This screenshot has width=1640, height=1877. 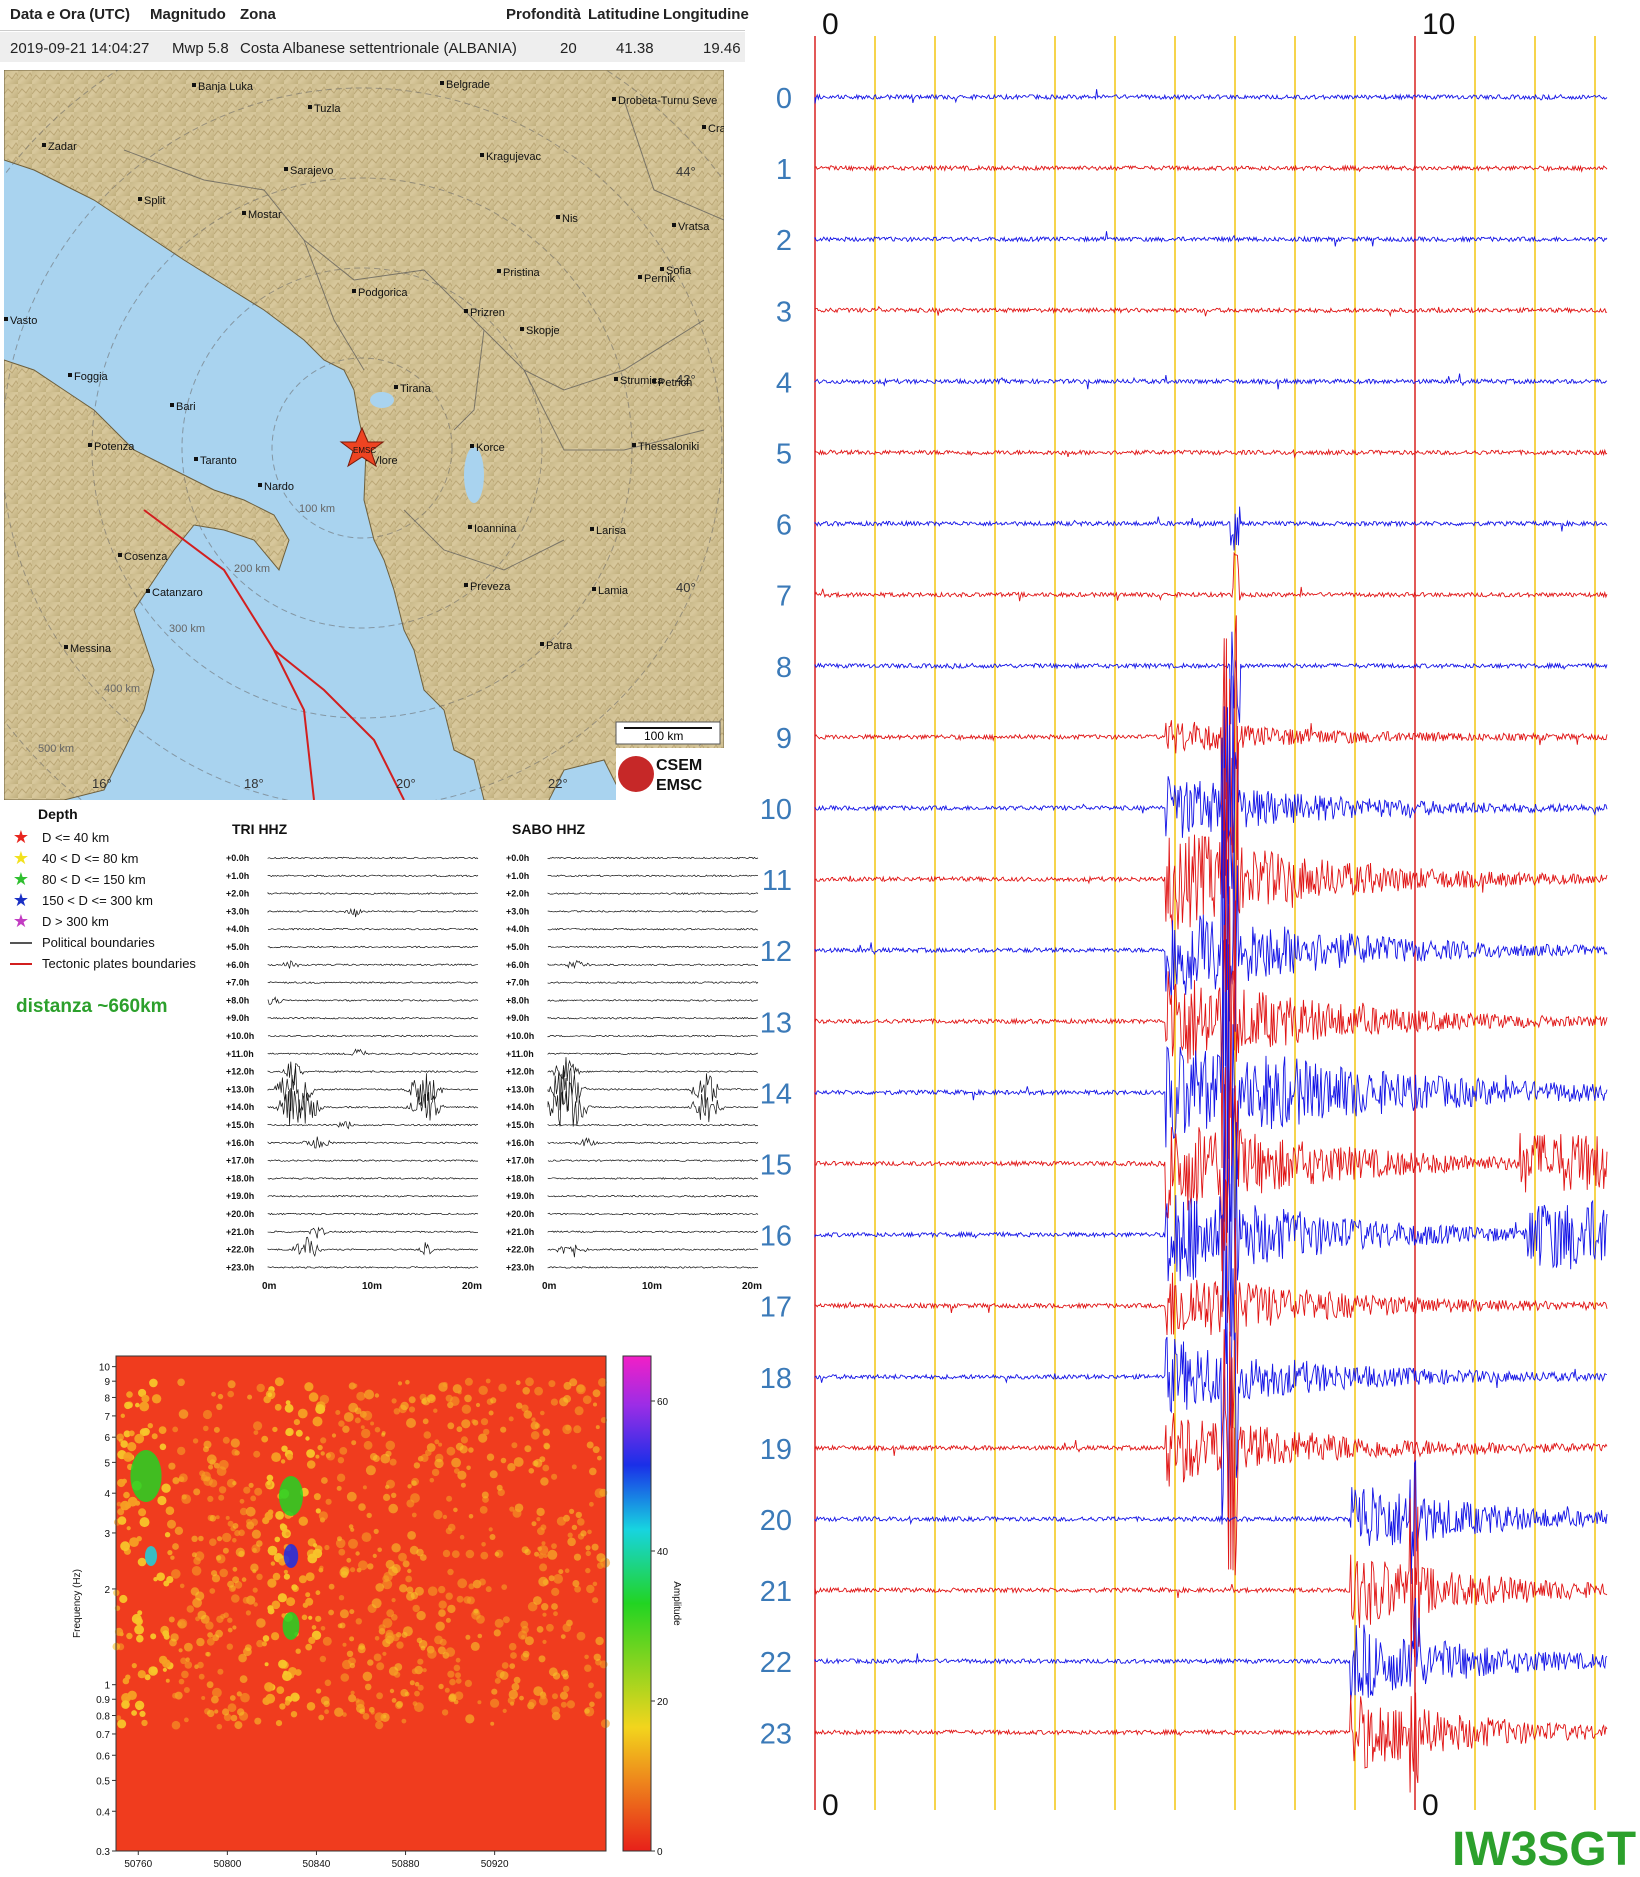 I want to click on lon-label: 18°, so click(x=254, y=783).